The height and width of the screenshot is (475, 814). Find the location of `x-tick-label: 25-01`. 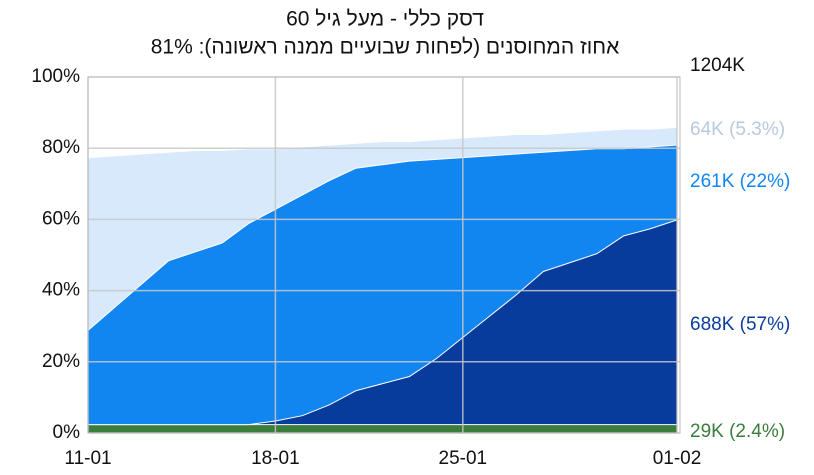

x-tick-label: 25-01 is located at coordinates (463, 458).